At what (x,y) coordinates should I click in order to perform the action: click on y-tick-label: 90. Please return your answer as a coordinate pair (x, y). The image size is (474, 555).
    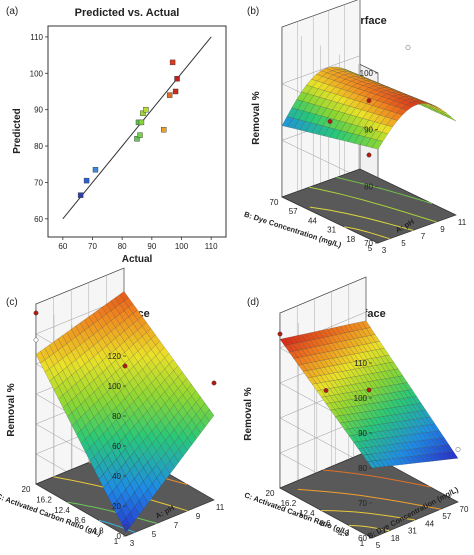
    Looking at the image, I should click on (38, 110).